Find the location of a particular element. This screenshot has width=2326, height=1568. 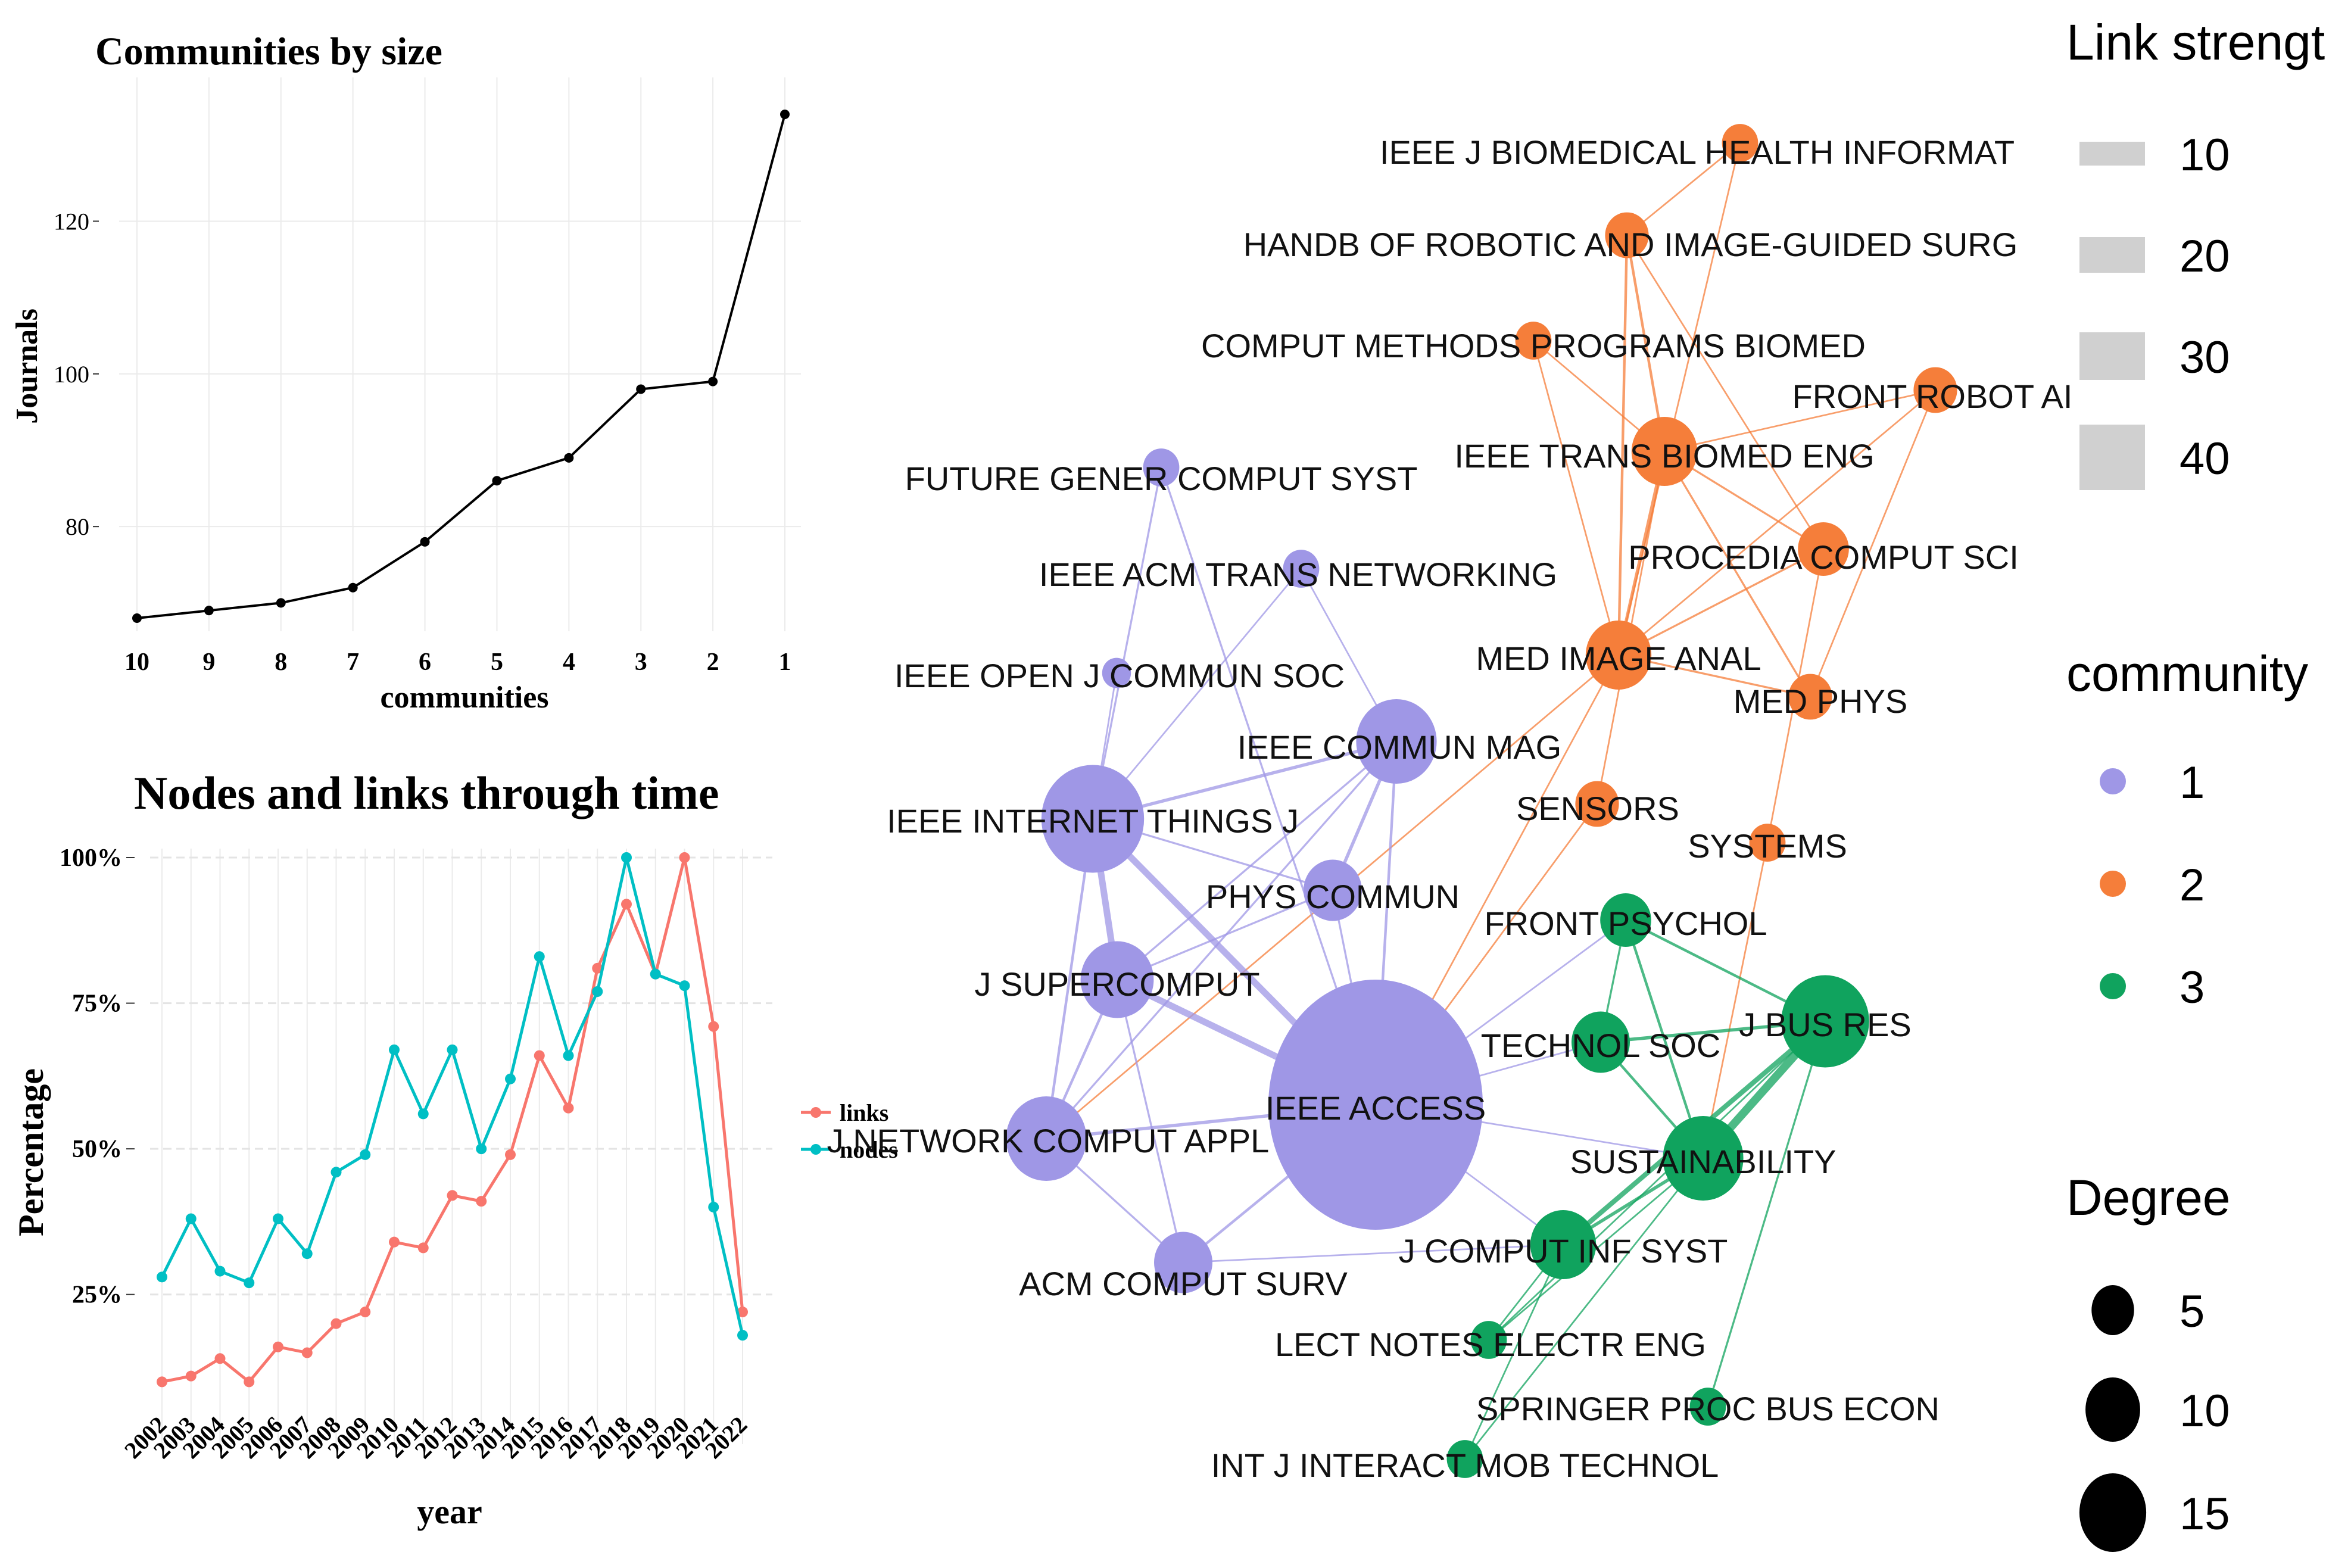

legend-key-point-nodes is located at coordinates (816, 1149).